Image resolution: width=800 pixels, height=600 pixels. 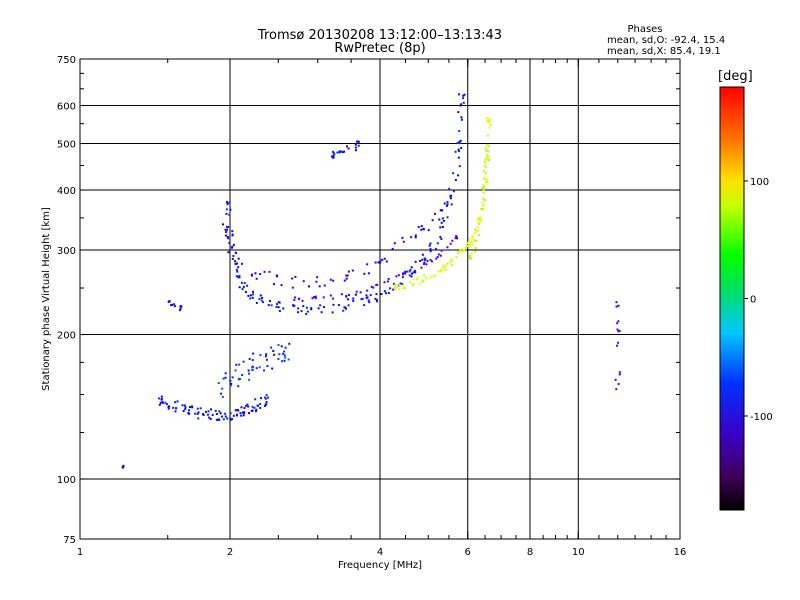 I want to click on y-axis-label: Stationary phase Virtual Height [km], so click(x=46, y=299).